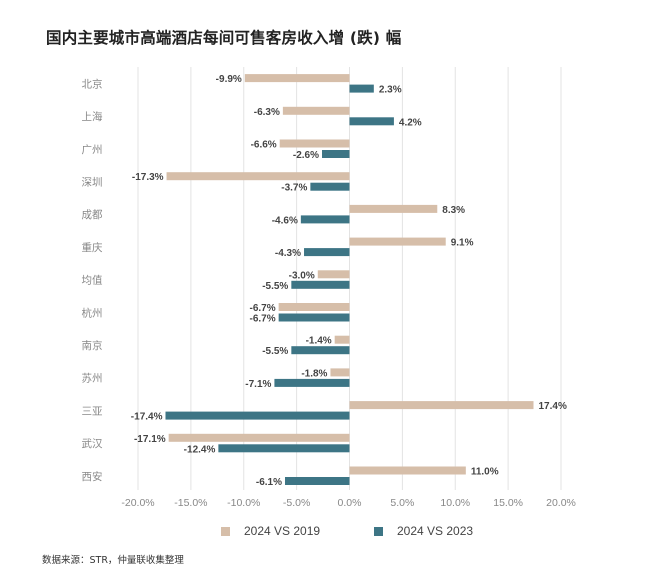 The image size is (660, 584). What do you see at coordinates (319, 341) in the screenshot?
I see `data-label: -1.4%` at bounding box center [319, 341].